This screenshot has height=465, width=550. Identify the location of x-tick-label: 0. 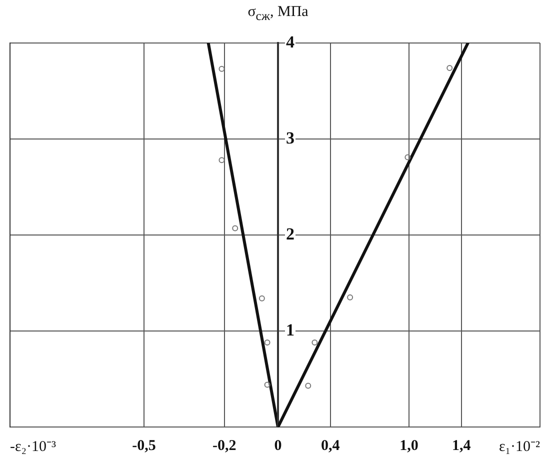
(278, 446).